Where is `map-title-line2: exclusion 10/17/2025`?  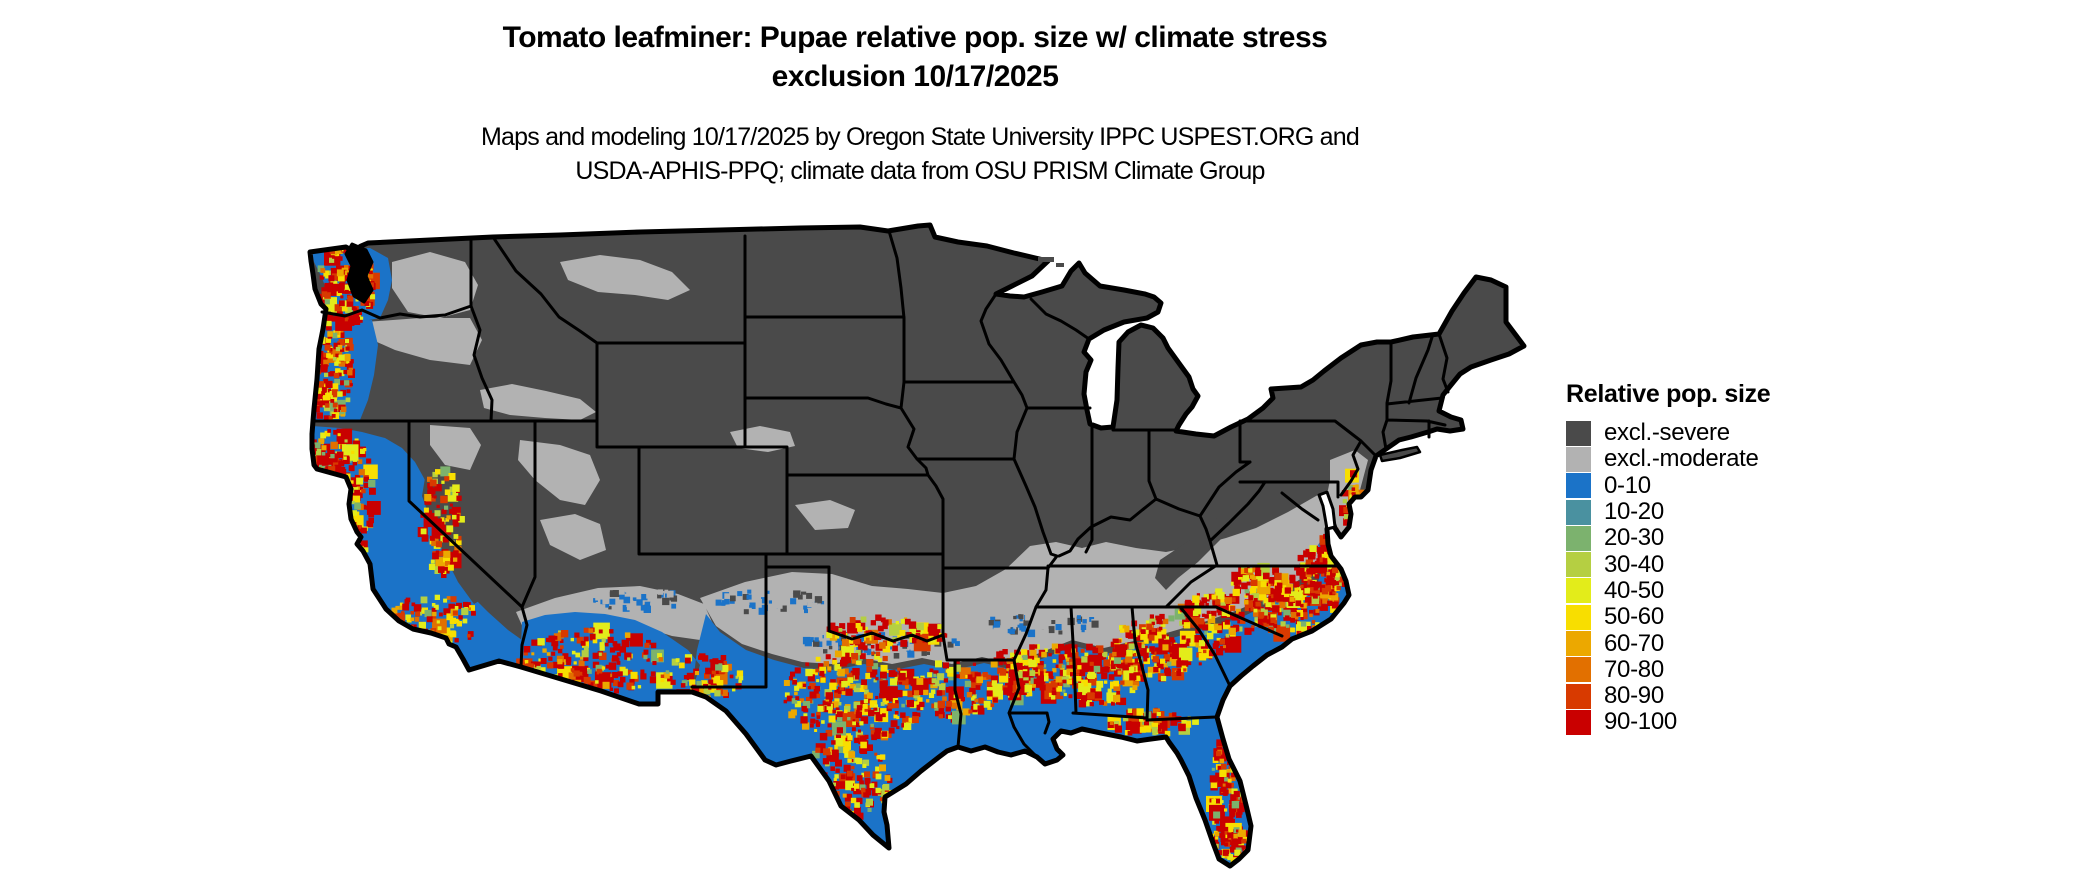 map-title-line2: exclusion 10/17/2025 is located at coordinates (915, 76).